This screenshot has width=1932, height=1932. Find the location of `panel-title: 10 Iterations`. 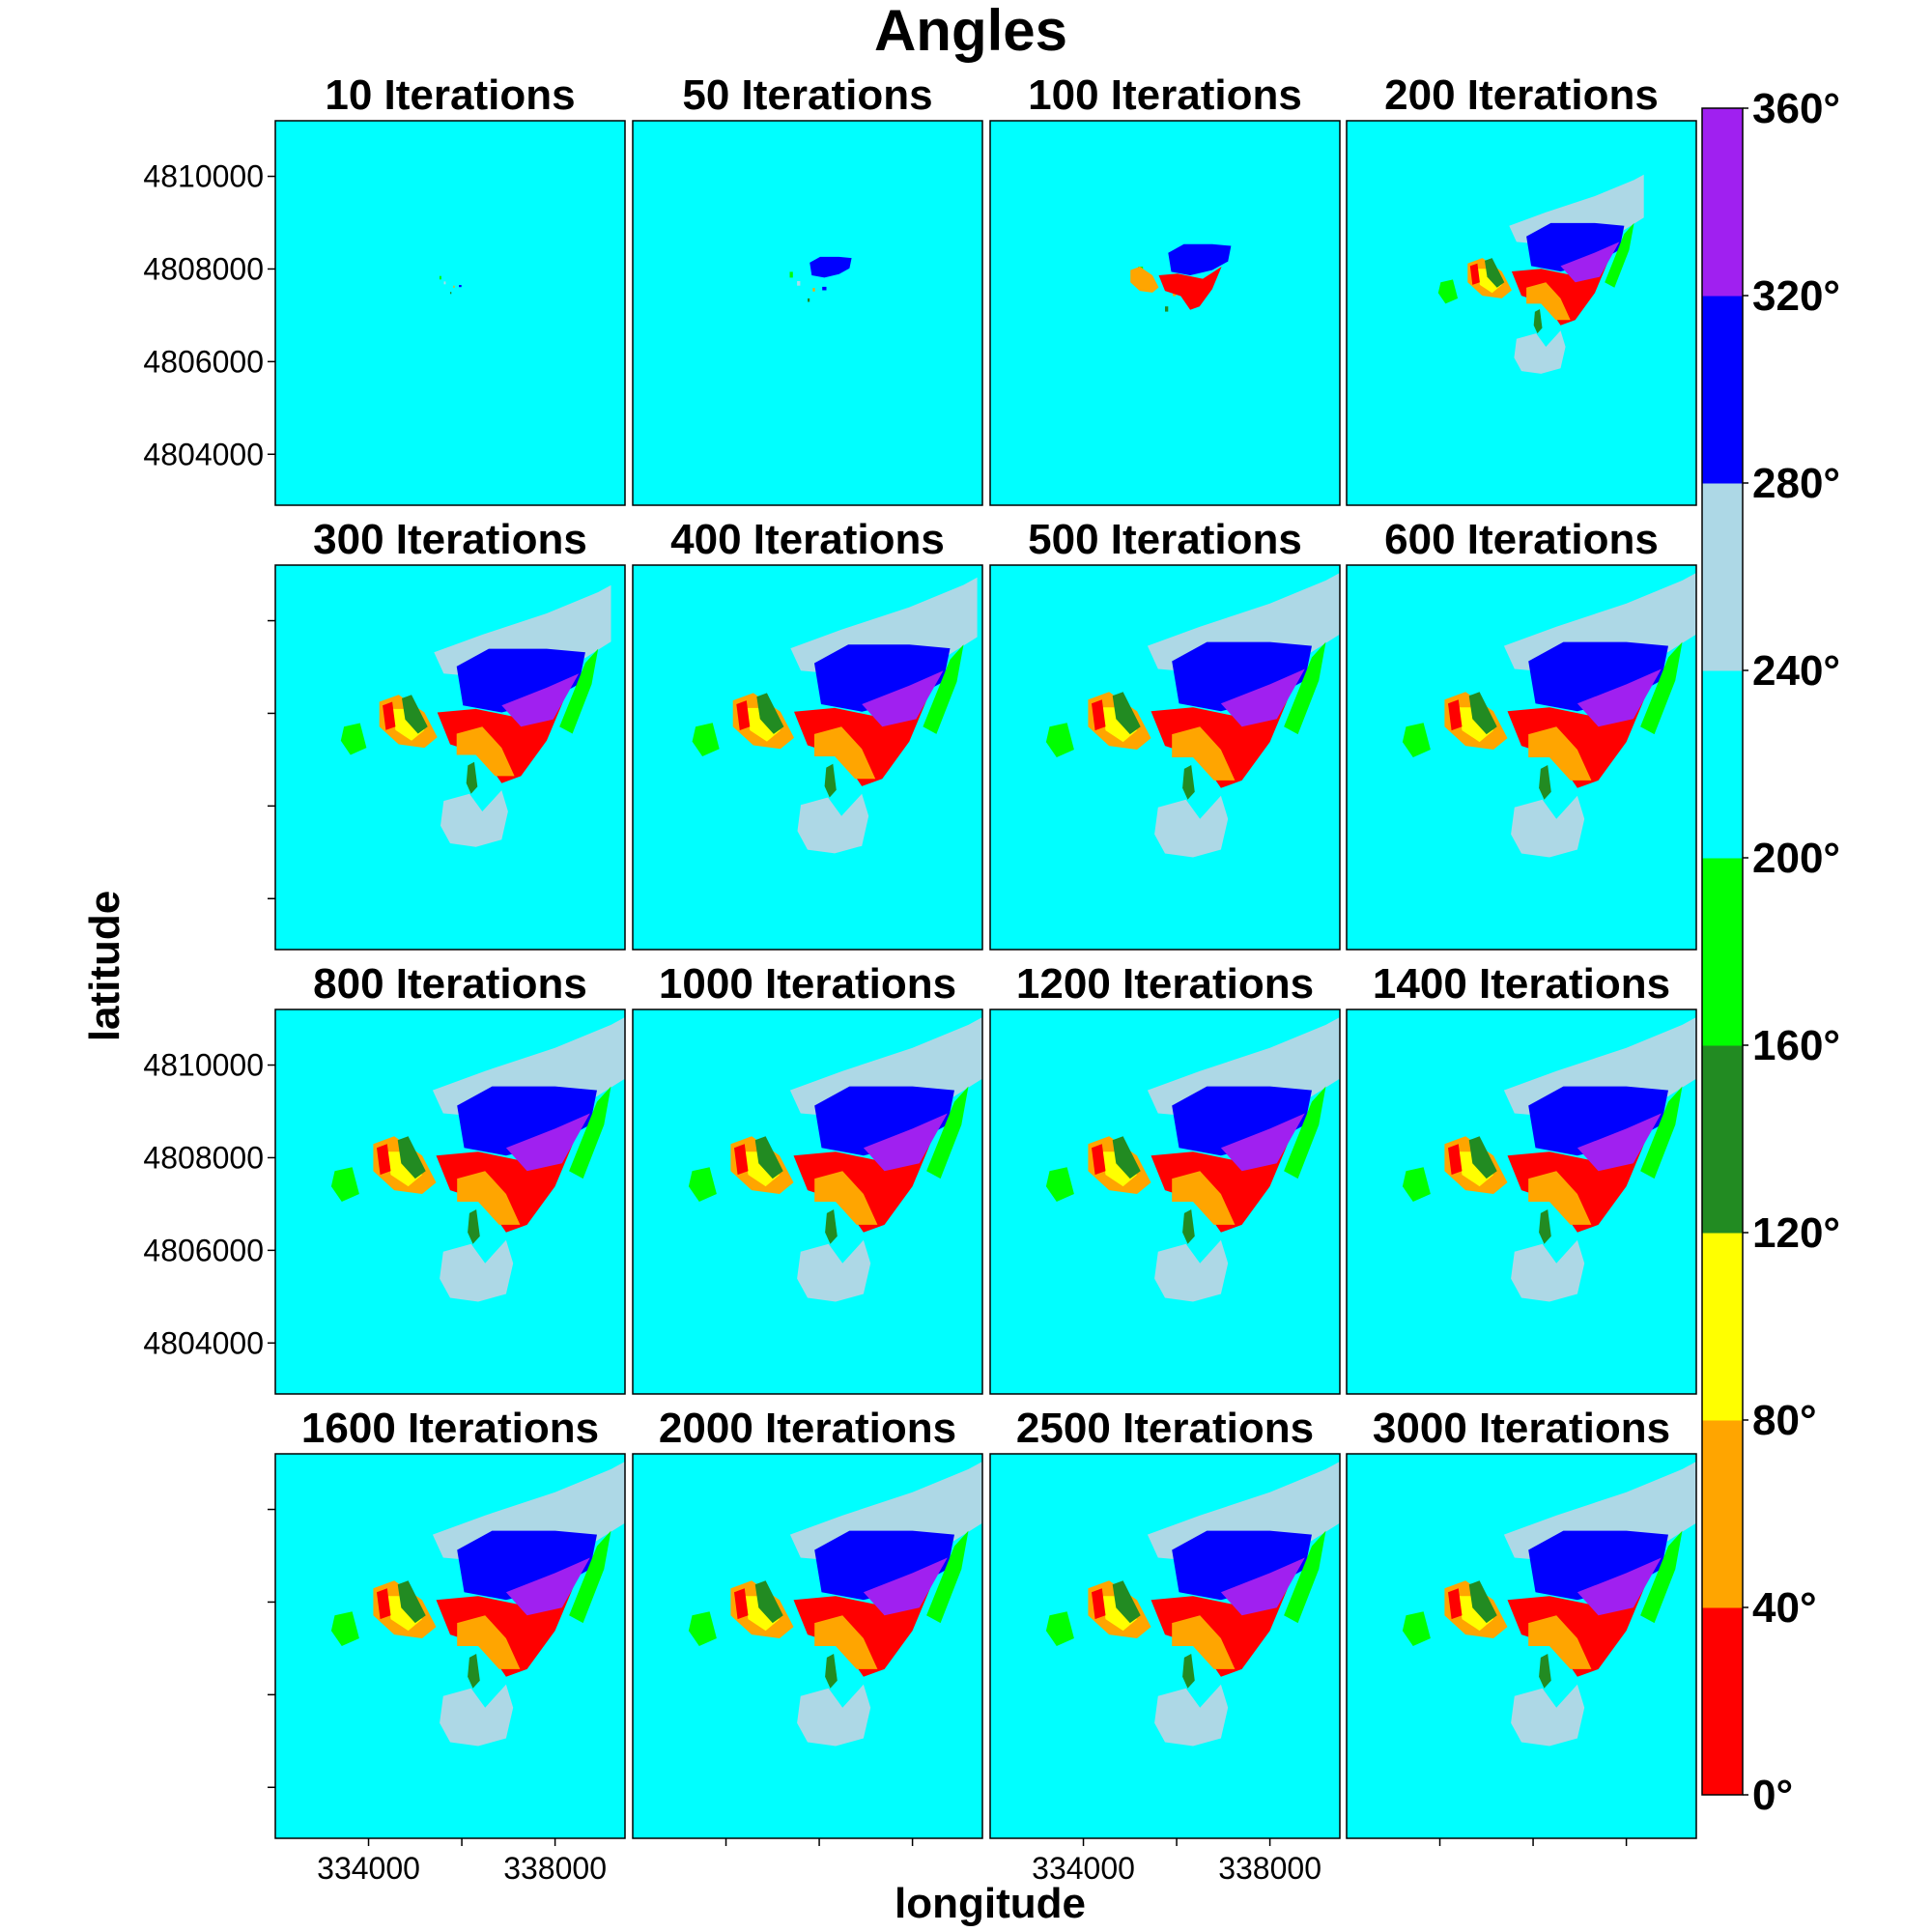

panel-title: 10 Iterations is located at coordinates (450, 95).